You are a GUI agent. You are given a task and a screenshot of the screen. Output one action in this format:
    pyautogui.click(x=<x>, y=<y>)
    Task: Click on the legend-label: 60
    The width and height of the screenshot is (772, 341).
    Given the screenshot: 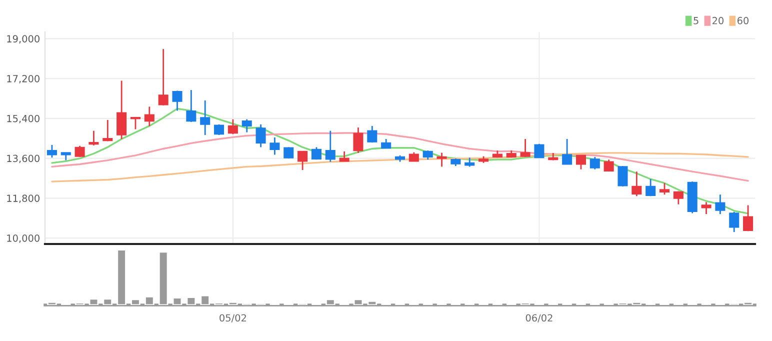 What is the action you would take?
    pyautogui.click(x=743, y=20)
    